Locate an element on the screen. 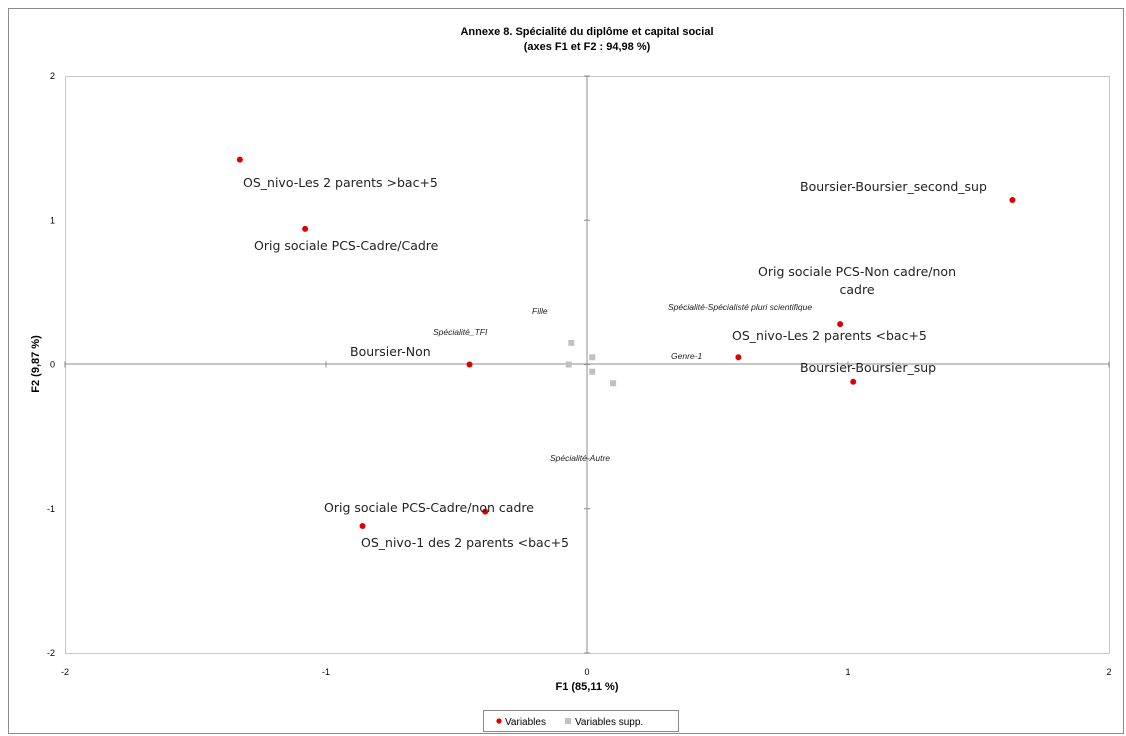 The width and height of the screenshot is (1126, 736). y-tick-label: -1 is located at coordinates (51, 509).